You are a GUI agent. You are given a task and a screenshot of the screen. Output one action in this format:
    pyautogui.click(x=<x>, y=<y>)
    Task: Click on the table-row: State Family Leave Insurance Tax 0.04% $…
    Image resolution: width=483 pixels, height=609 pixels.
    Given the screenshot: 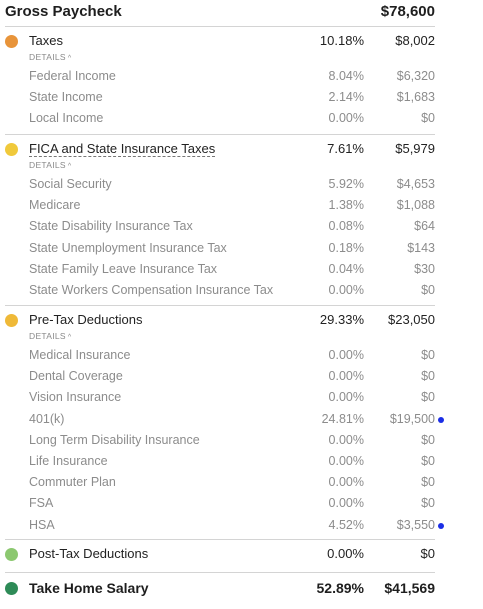 What is the action you would take?
    pyautogui.click(x=241, y=269)
    